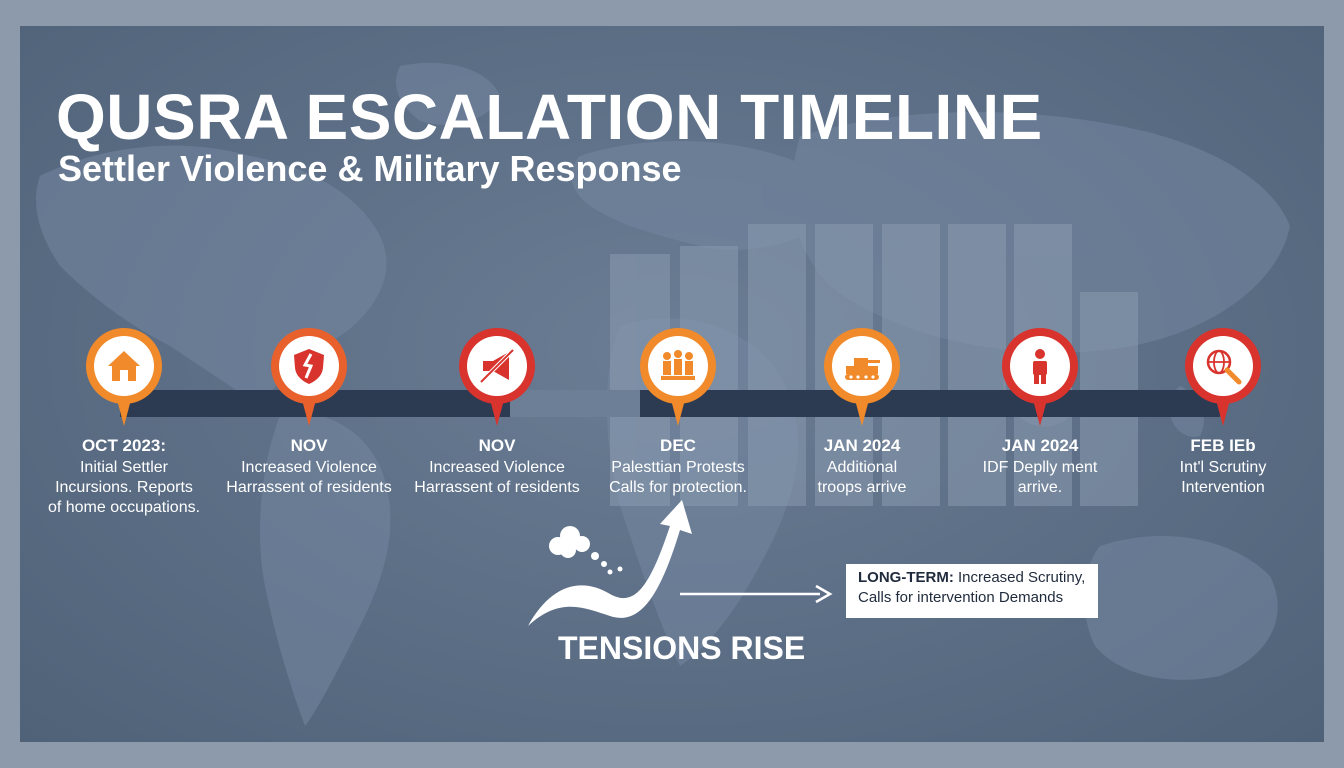  I want to click on page-title: QUSRA ESCALATION TIMELINE, so click(549, 117).